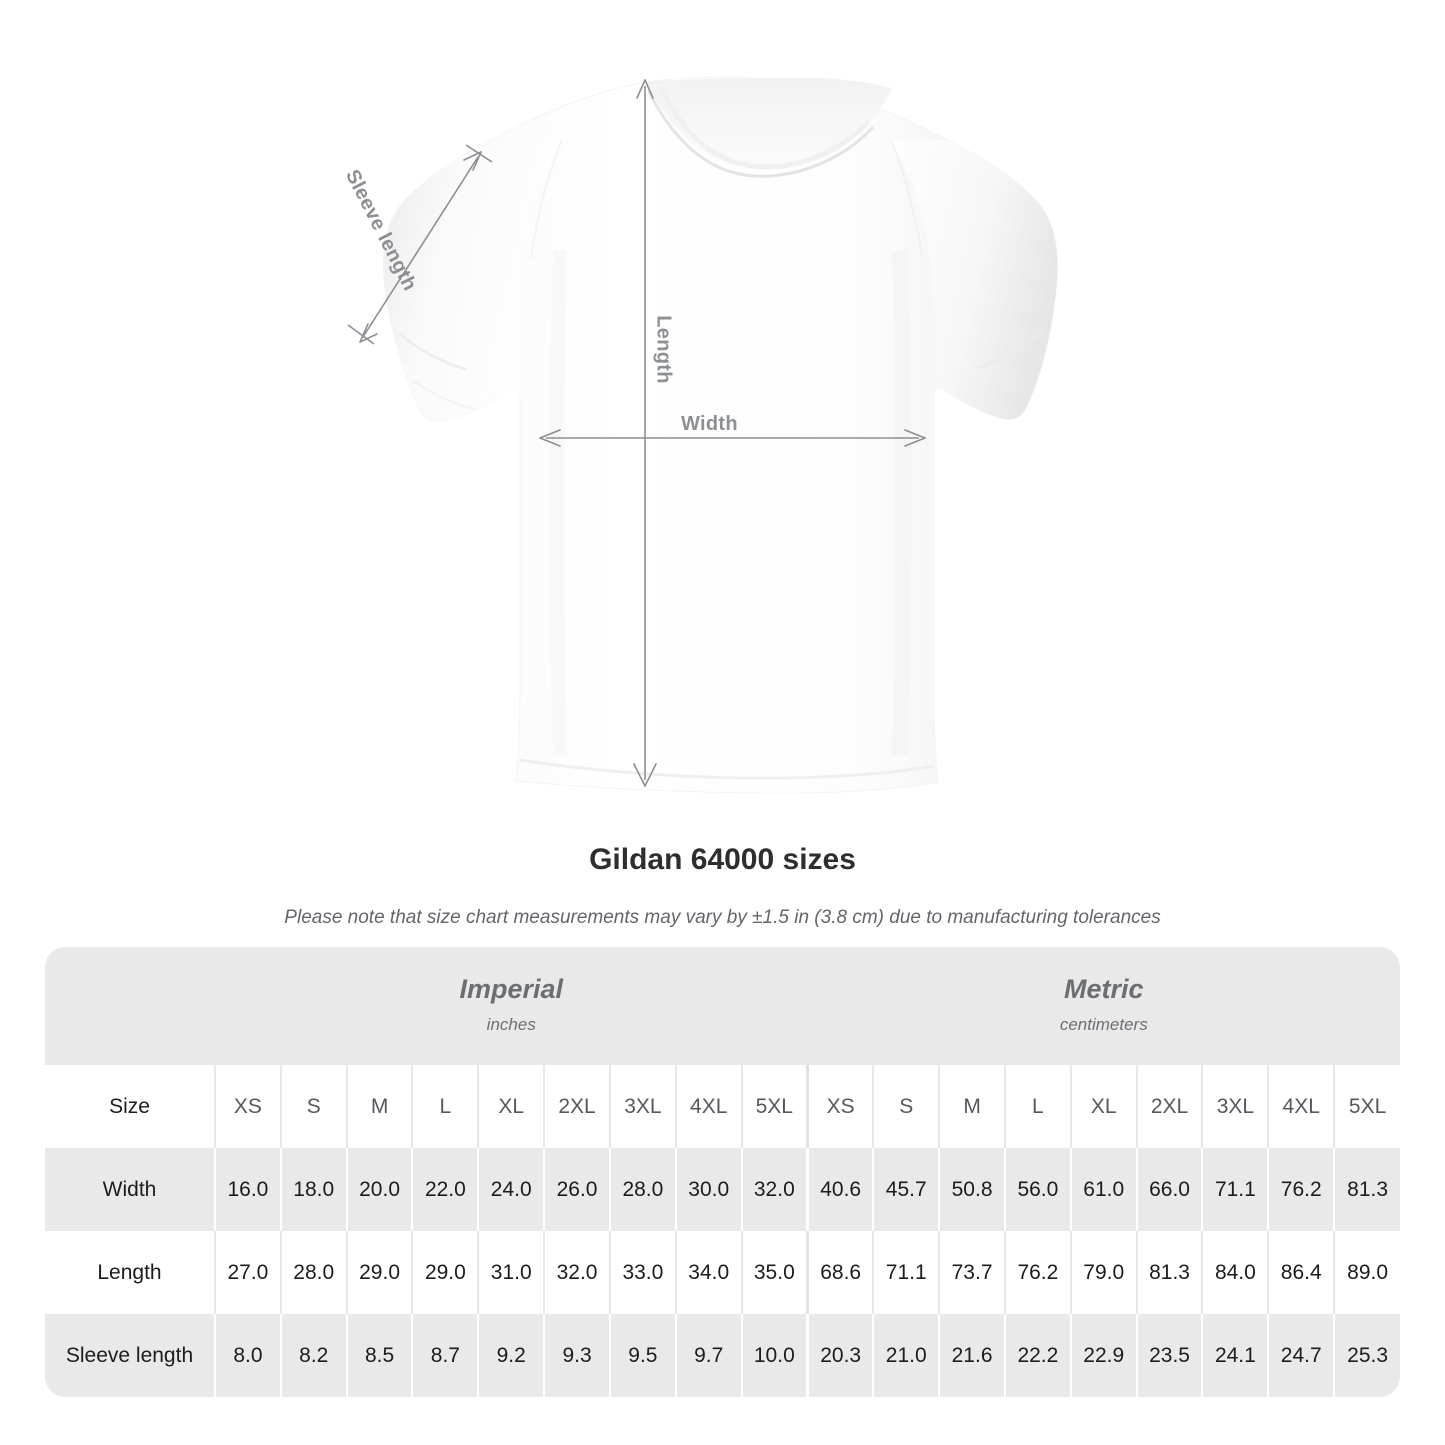 This screenshot has height=1445, width=1445. Describe the element at coordinates (1235, 1355) in the screenshot. I see `measurement-cell: 24.1` at that location.